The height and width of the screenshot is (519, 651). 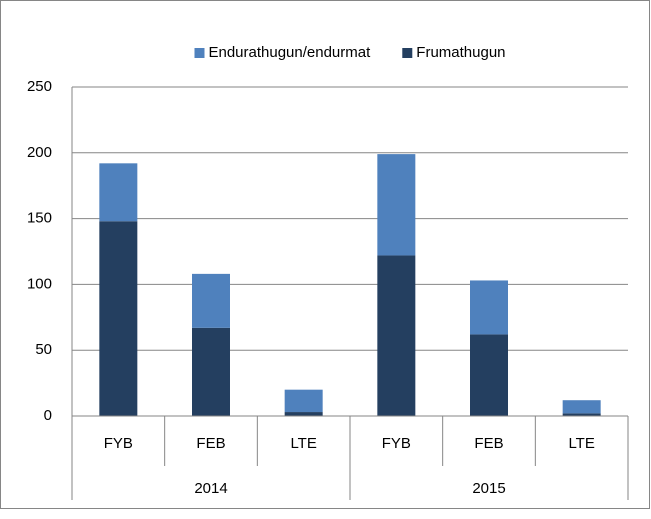 What do you see at coordinates (460, 52) in the screenshot?
I see `legend-label: Frumathugun` at bounding box center [460, 52].